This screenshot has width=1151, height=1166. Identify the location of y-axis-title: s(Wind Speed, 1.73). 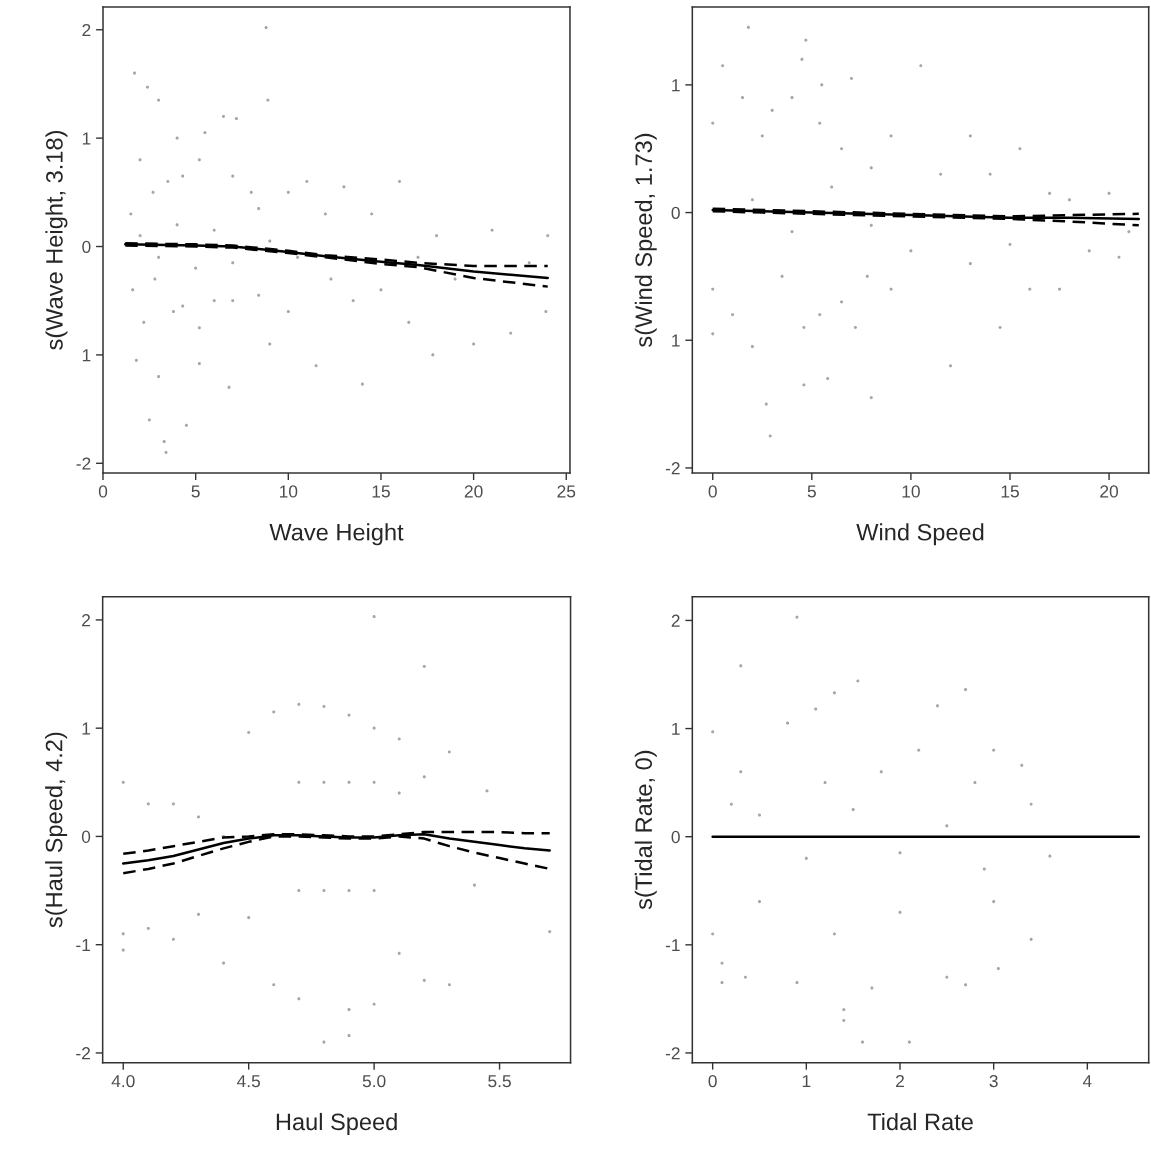
(645, 240).